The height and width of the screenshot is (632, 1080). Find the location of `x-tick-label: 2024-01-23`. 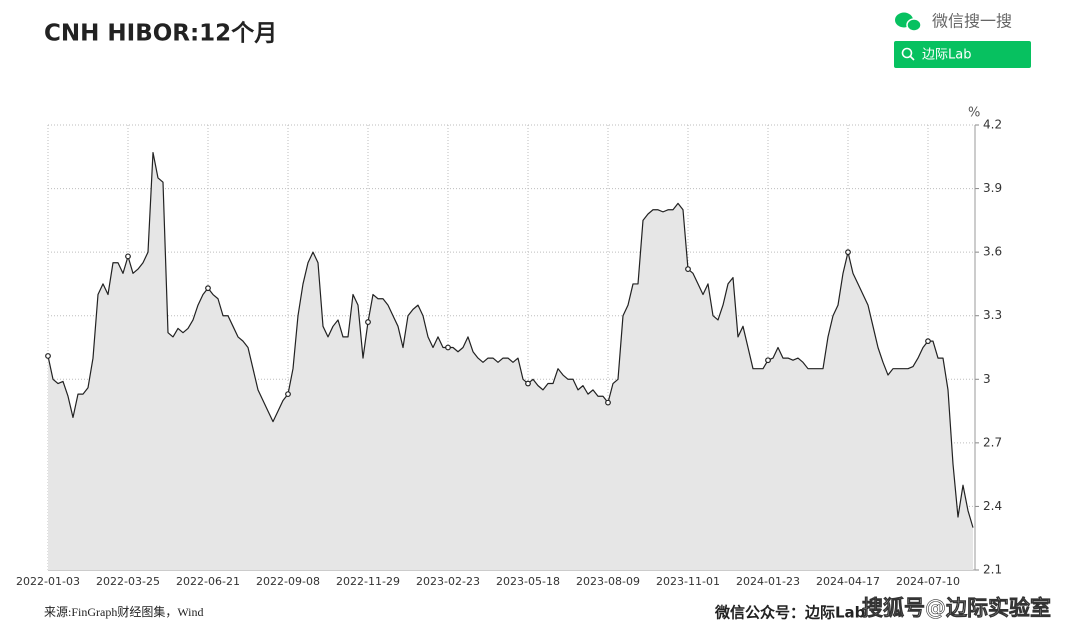

x-tick-label: 2024-01-23 is located at coordinates (768, 581).